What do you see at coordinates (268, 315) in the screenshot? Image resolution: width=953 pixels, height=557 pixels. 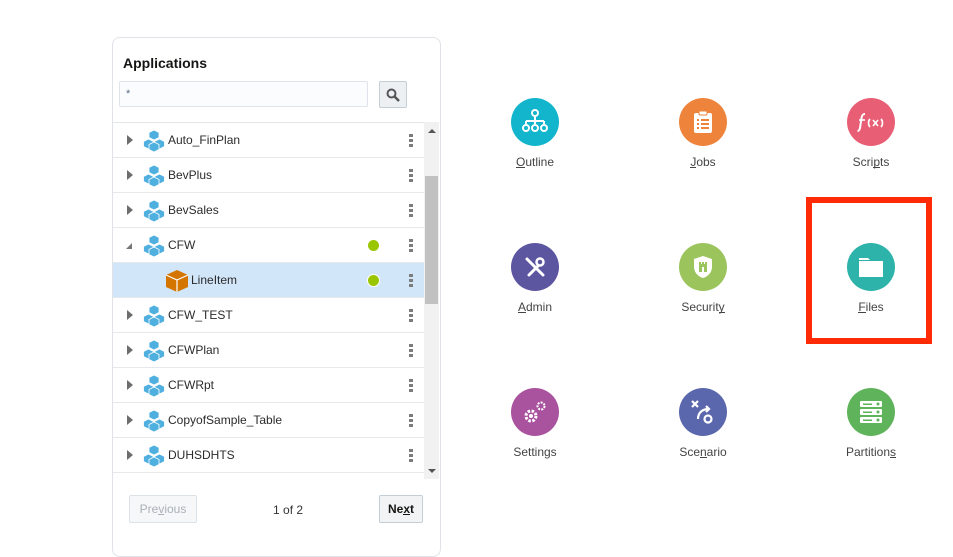 I see `list-item: CFW_TEST` at bounding box center [268, 315].